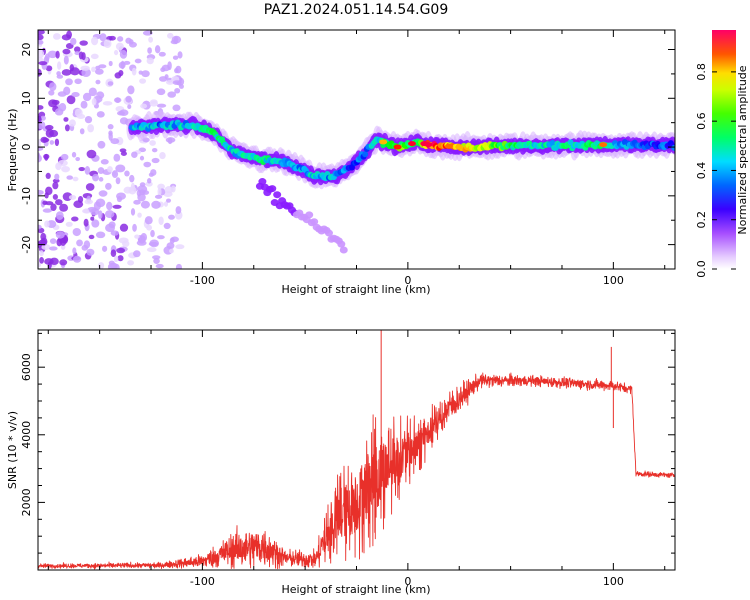 This screenshot has height=600, width=750. What do you see at coordinates (701, 171) in the screenshot?
I see `colorbar-tick-label: 0.4` at bounding box center [701, 171].